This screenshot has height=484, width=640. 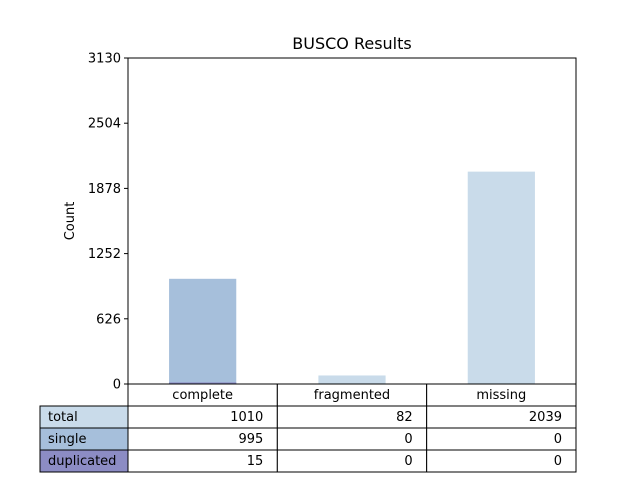 What do you see at coordinates (352, 379) in the screenshot?
I see `bar-fragmented` at bounding box center [352, 379].